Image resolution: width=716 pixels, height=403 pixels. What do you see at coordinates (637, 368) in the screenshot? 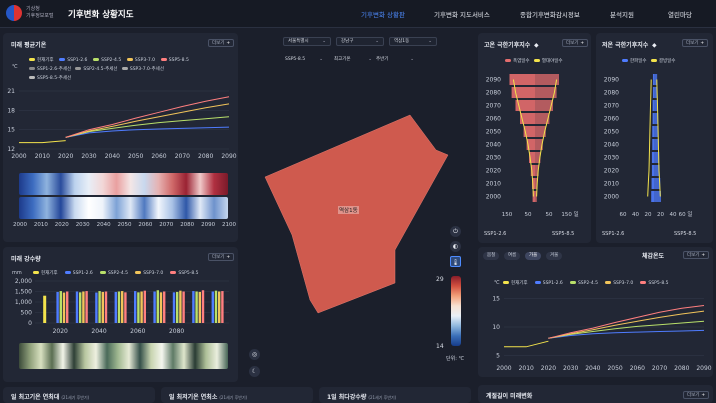
I see `x-tick-label: 2060` at bounding box center [637, 368].